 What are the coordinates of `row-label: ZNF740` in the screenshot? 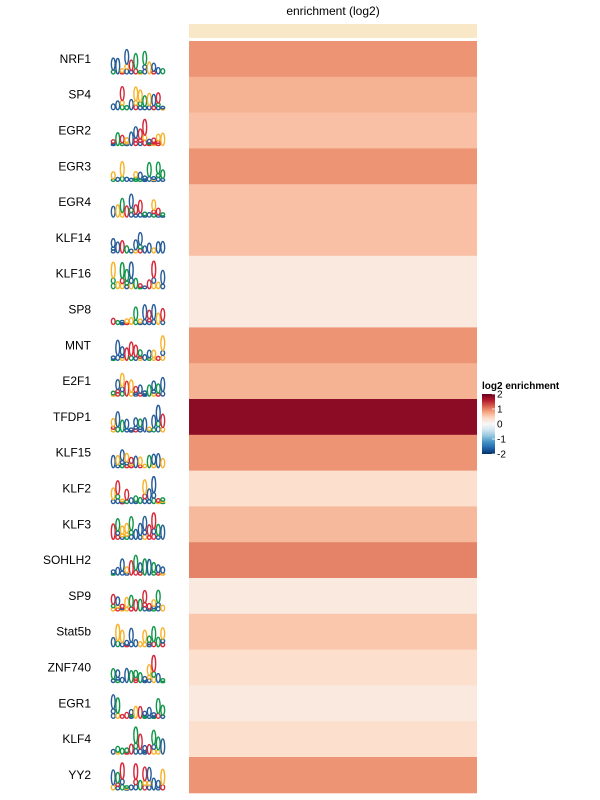 It's located at (70, 668).